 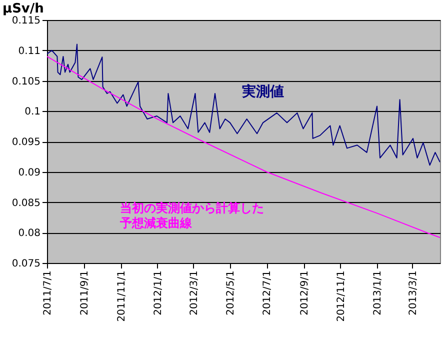 What do you see at coordinates (304, 293) in the screenshot?
I see `x-tick-label: 2012/9/1` at bounding box center [304, 293].